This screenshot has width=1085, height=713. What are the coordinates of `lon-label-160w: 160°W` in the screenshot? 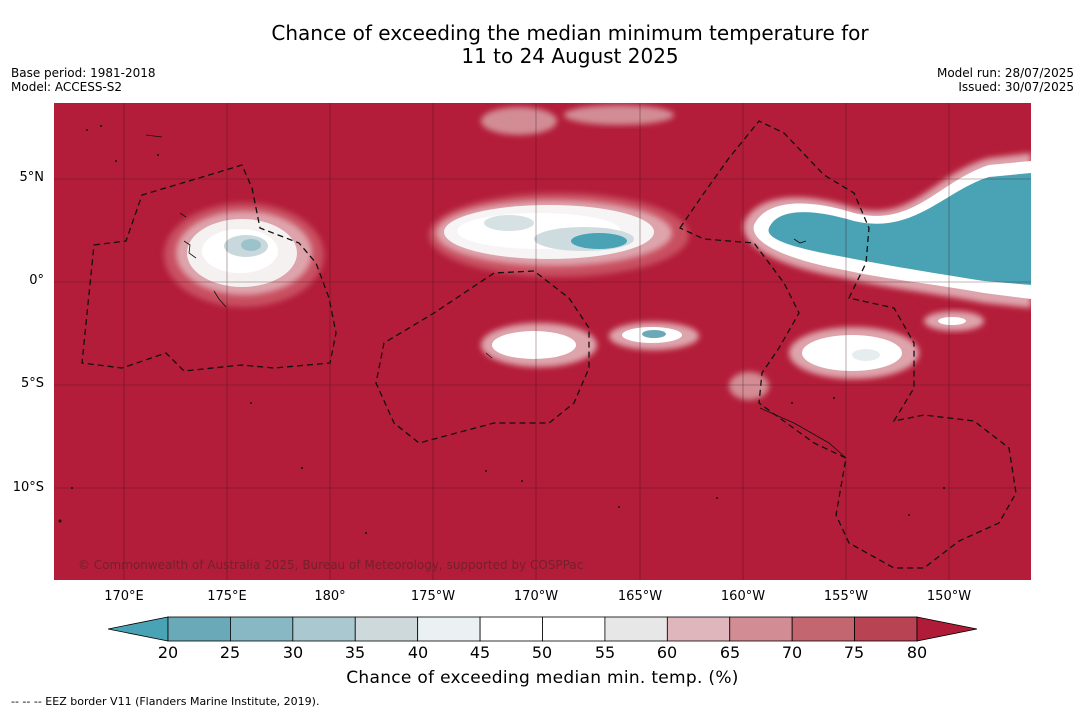 It's located at (743, 596).